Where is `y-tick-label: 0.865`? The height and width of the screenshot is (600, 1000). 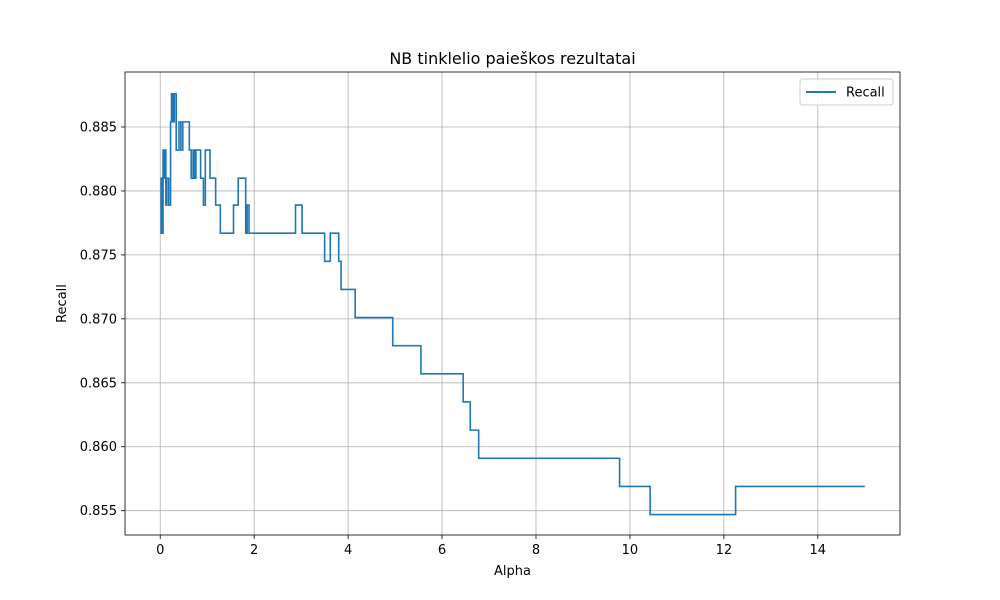 y-tick-label: 0.865 is located at coordinates (98, 383).